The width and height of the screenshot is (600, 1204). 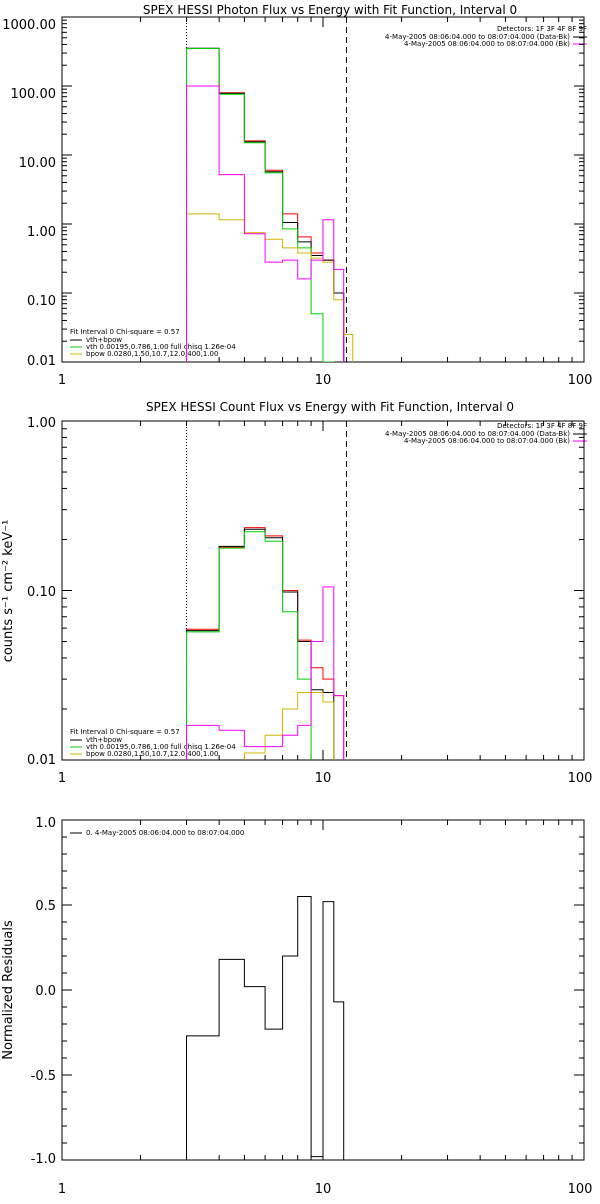 I want to click on y-tick-label: -0.5, so click(x=43, y=1076).